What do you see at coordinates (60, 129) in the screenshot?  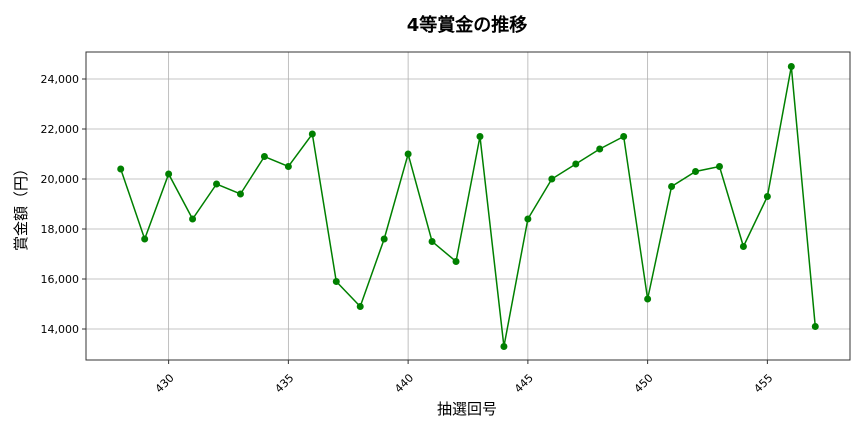 I see `y-tick-label: 22,000` at bounding box center [60, 129].